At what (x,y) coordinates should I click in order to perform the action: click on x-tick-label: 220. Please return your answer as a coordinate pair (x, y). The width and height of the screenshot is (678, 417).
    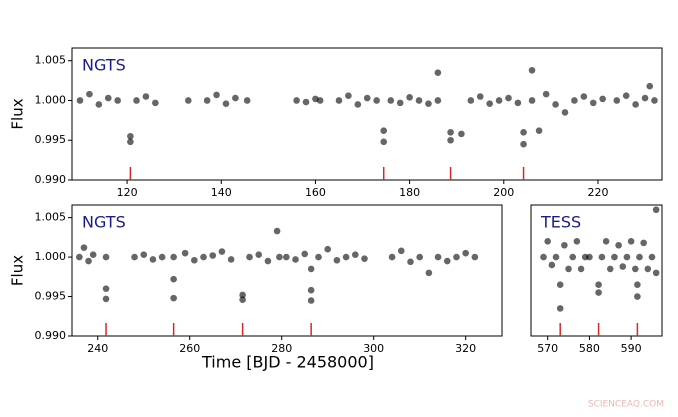
    Looking at the image, I should click on (597, 192).